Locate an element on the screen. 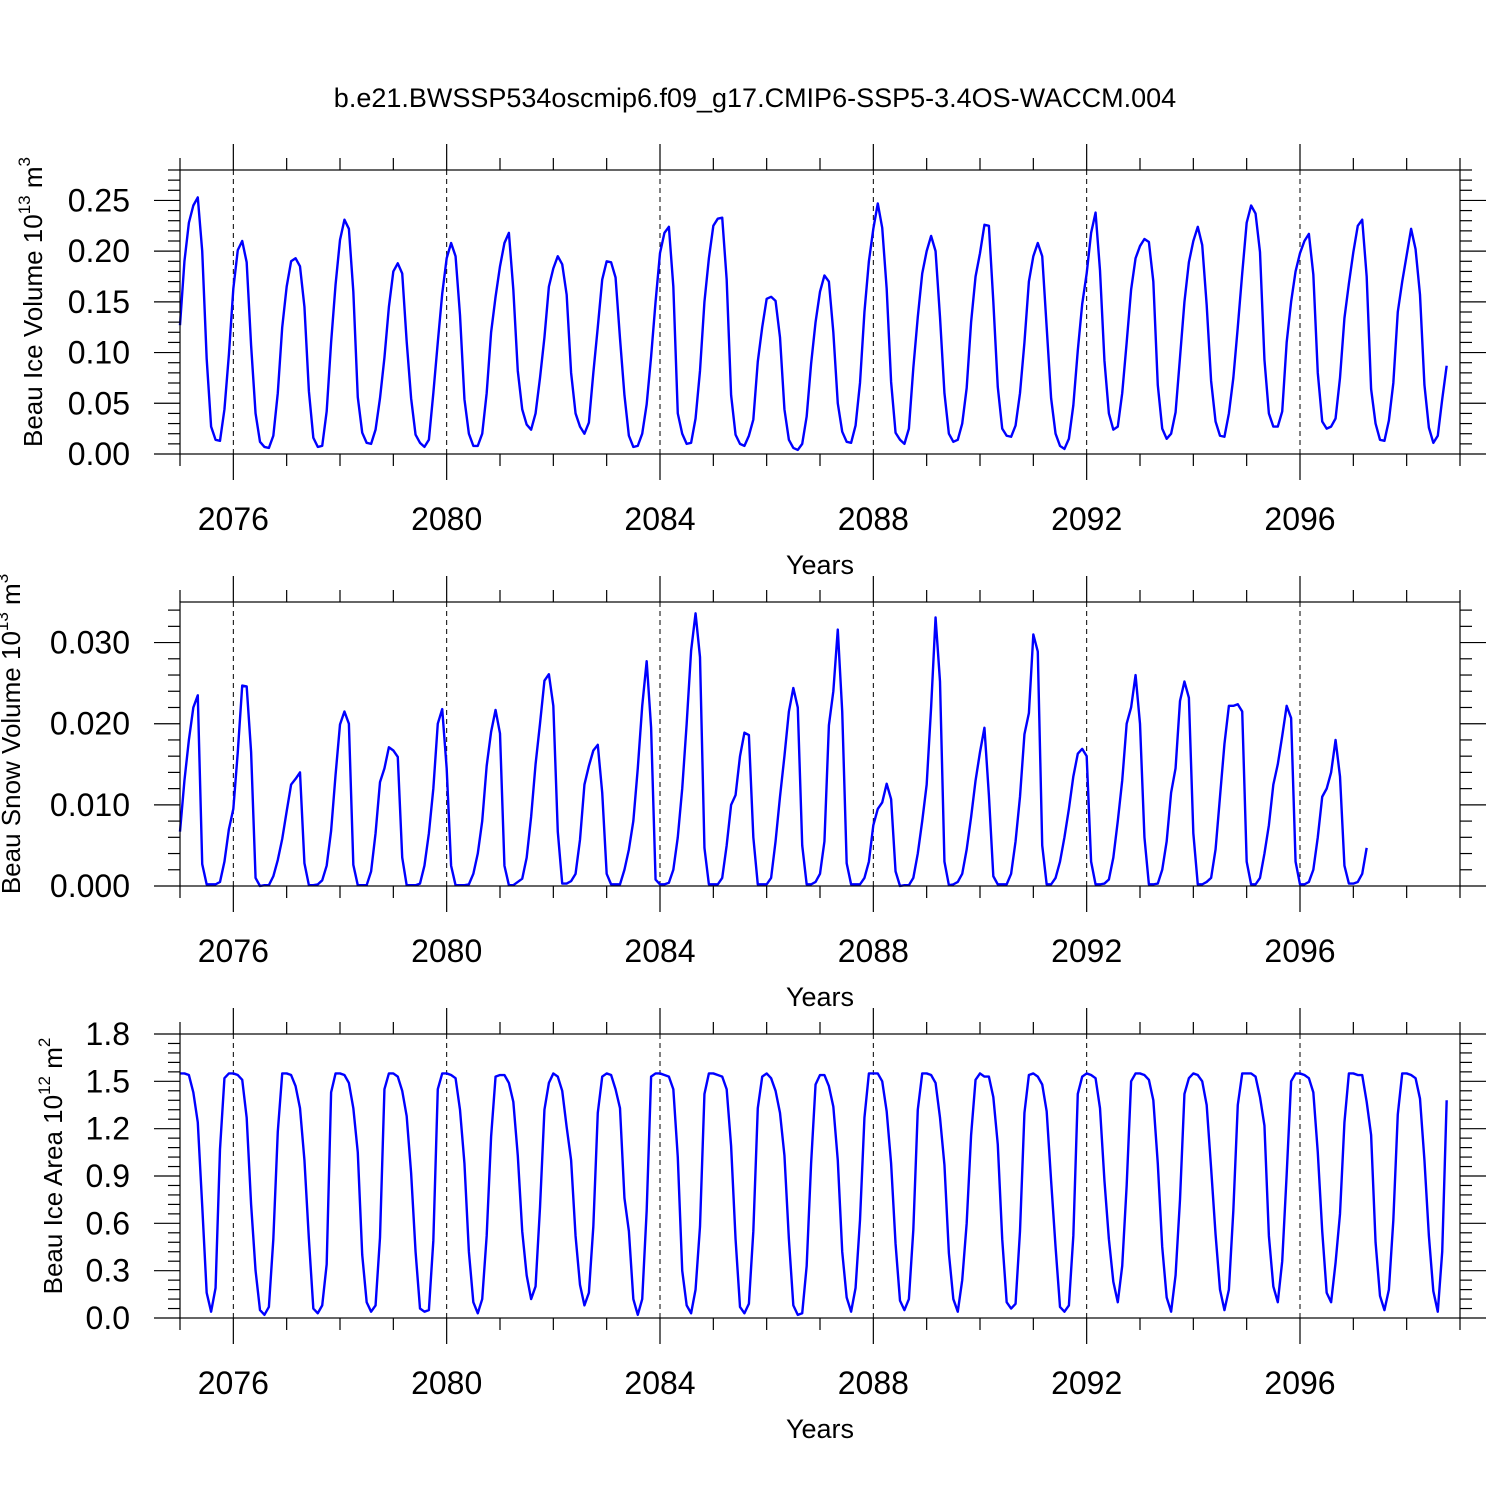  y-tick-label: 0.3 is located at coordinates (108, 1271).